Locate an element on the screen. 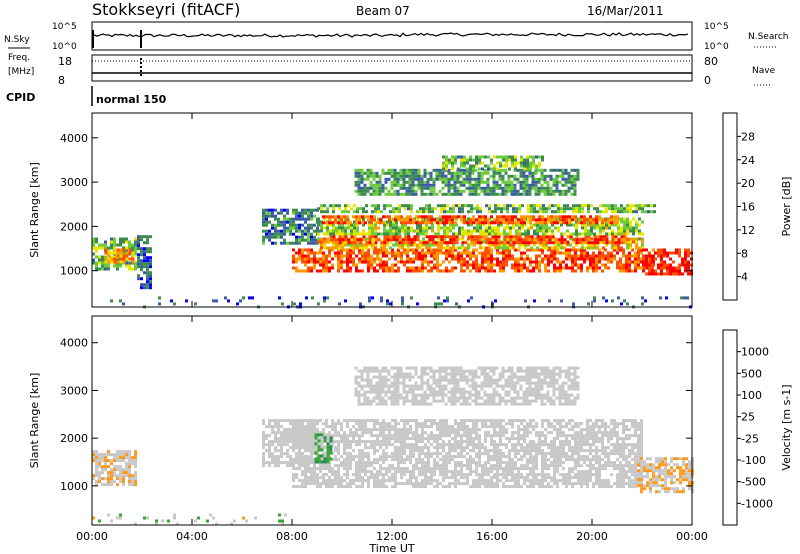 This screenshot has height=554, width=800. power-colorbar-label: 28 is located at coordinates (748, 136).